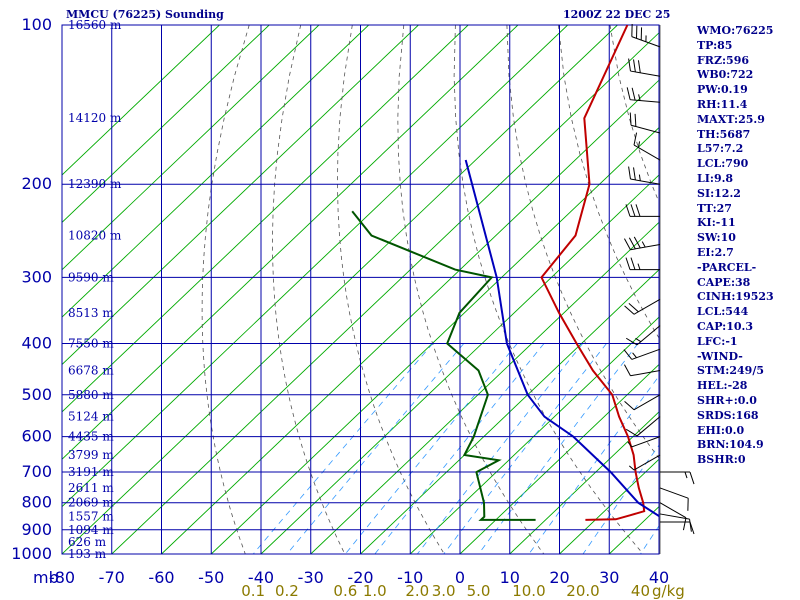 This screenshot has height=600, width=800. I want to click on index-item: CAPE:38, so click(724, 282).